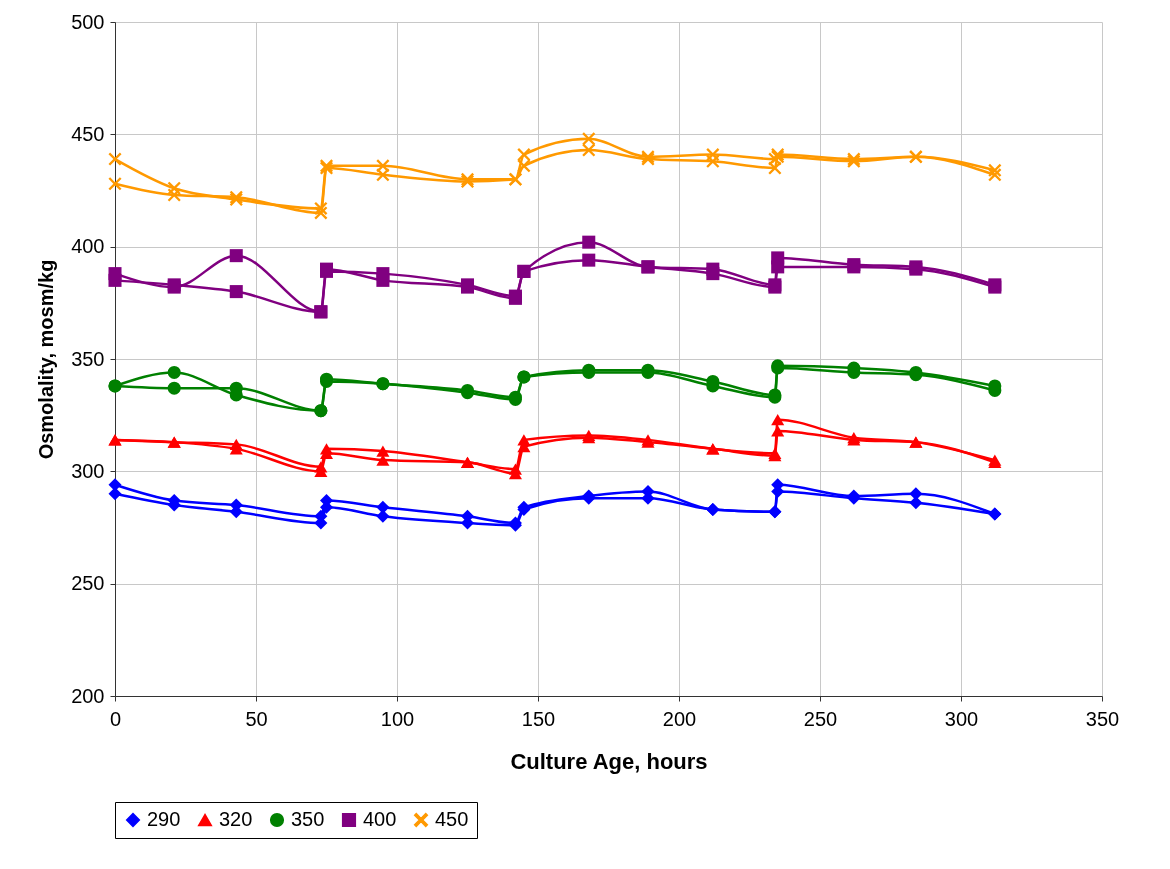  What do you see at coordinates (1102, 718) in the screenshot?
I see `x-tick-label: 350` at bounding box center [1102, 718].